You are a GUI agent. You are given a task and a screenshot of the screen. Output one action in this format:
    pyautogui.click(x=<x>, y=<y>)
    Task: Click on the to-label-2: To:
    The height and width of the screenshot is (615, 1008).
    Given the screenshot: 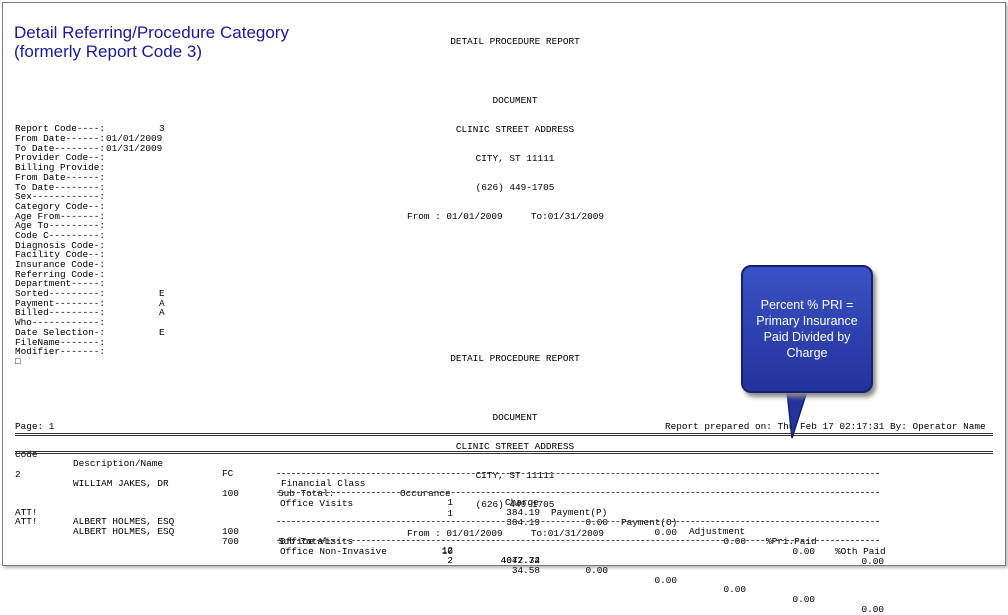 What is the action you would take?
    pyautogui.click(x=539, y=534)
    